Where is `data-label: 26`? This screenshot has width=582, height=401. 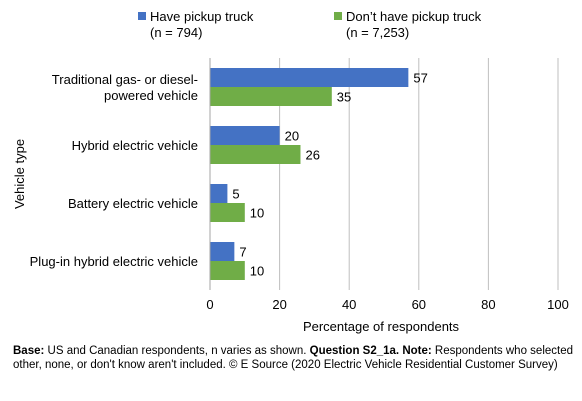
data-label: 26 is located at coordinates (312, 155).